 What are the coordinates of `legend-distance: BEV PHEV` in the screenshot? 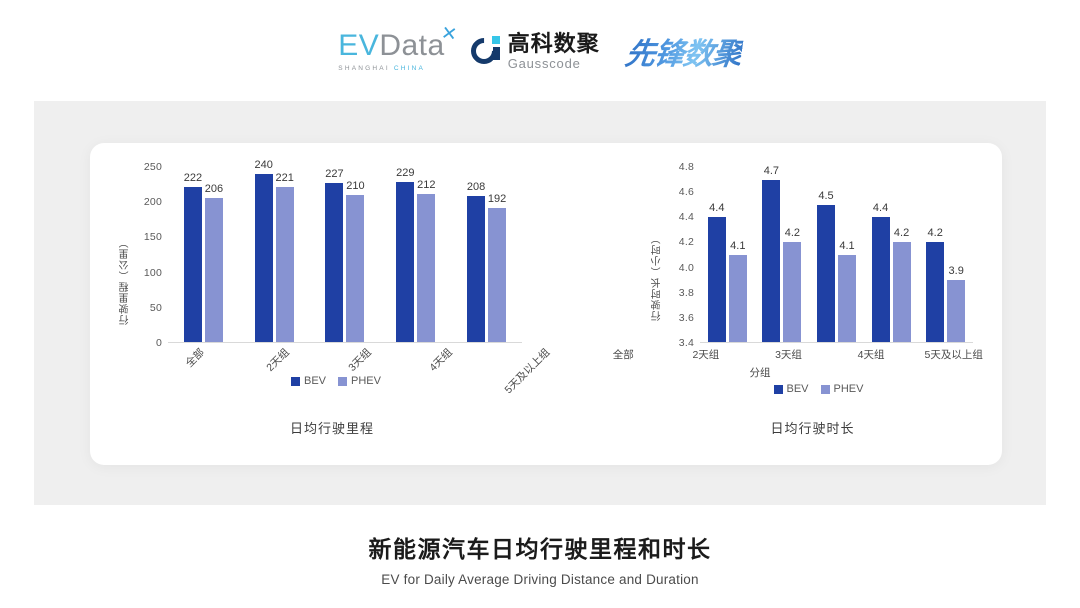 It's located at (336, 381).